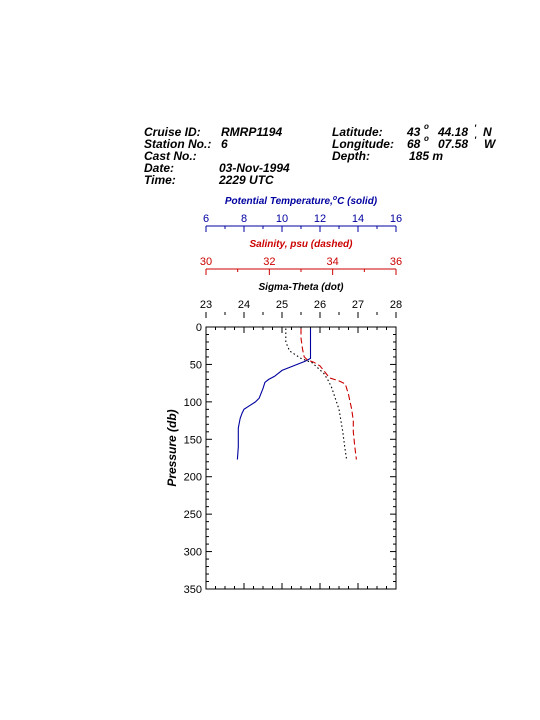 This screenshot has height=720, width=540. What do you see at coordinates (172, 447) in the screenshot?
I see `pressure-axis-title: Pressure (db)` at bounding box center [172, 447].